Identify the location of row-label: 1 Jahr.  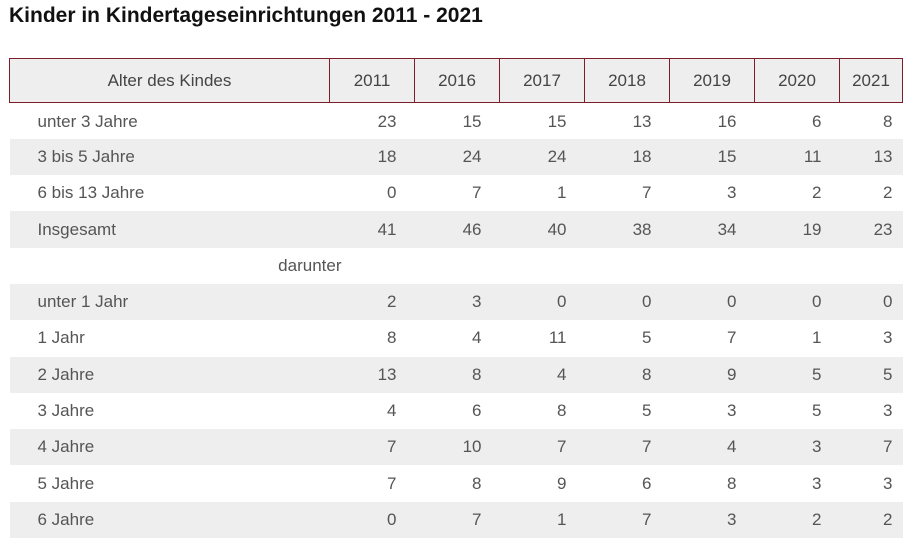
(61, 338).